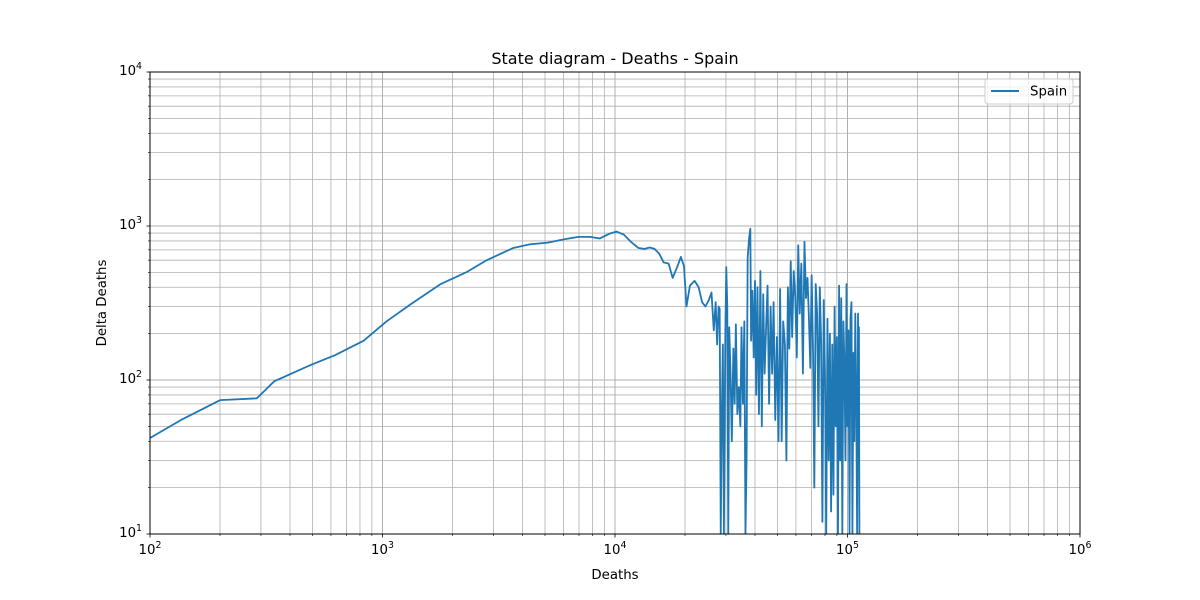 This screenshot has height=600, width=1200. Describe the element at coordinates (382, 549) in the screenshot. I see `x-tick-label: 10³` at that location.